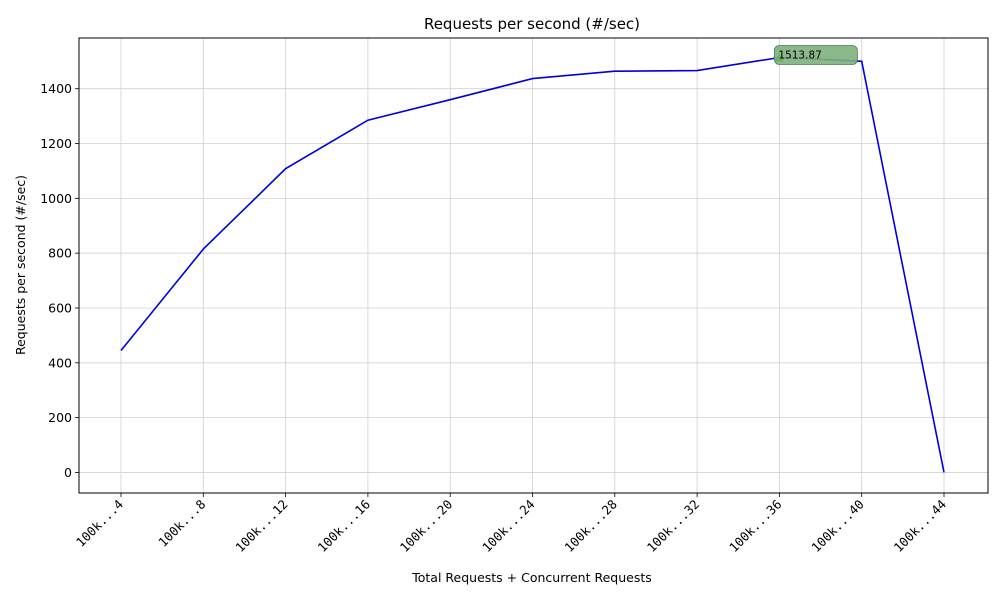  What do you see at coordinates (68, 472) in the screenshot?
I see `y-tick-label: 0` at bounding box center [68, 472].